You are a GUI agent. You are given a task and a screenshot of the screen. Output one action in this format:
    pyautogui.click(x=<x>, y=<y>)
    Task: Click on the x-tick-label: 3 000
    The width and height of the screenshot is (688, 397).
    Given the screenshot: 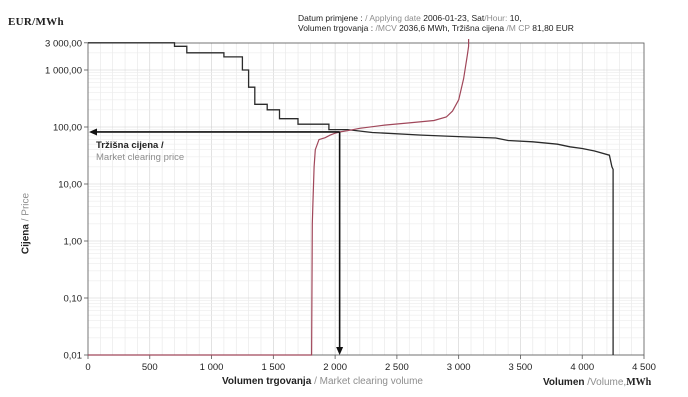 What is the action you would take?
    pyautogui.click(x=459, y=367)
    